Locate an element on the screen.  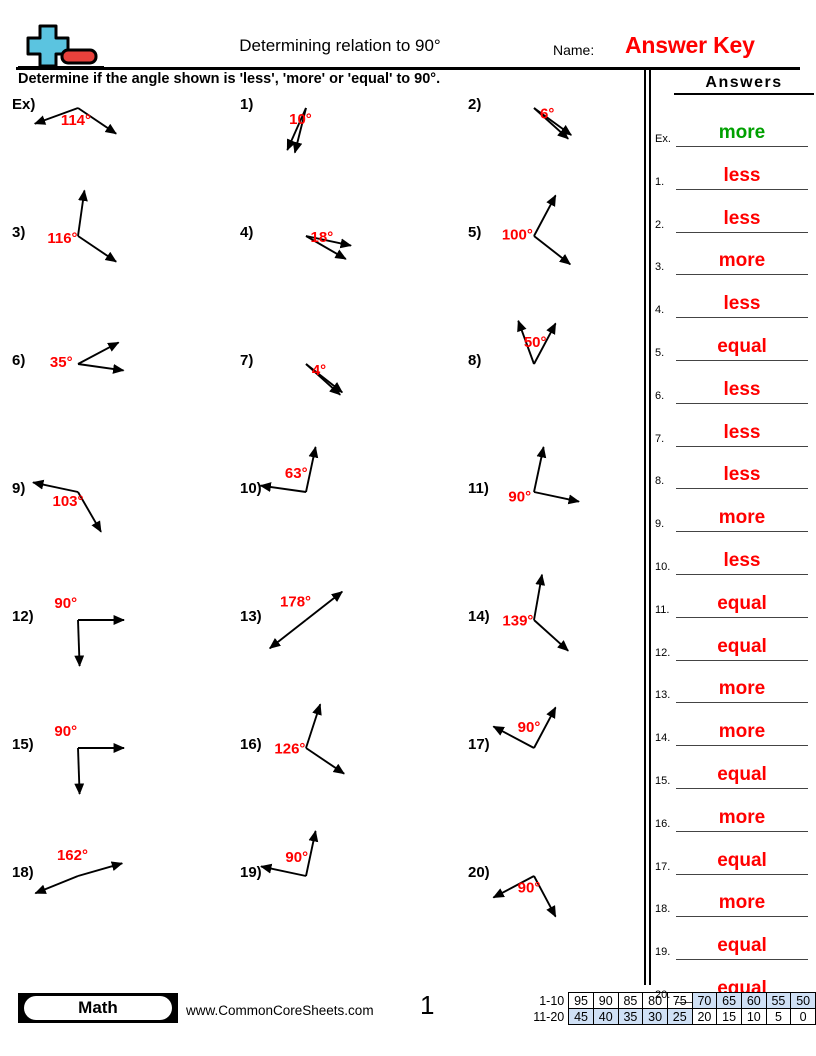
page-number: 1 is located at coordinates (427, 1005).